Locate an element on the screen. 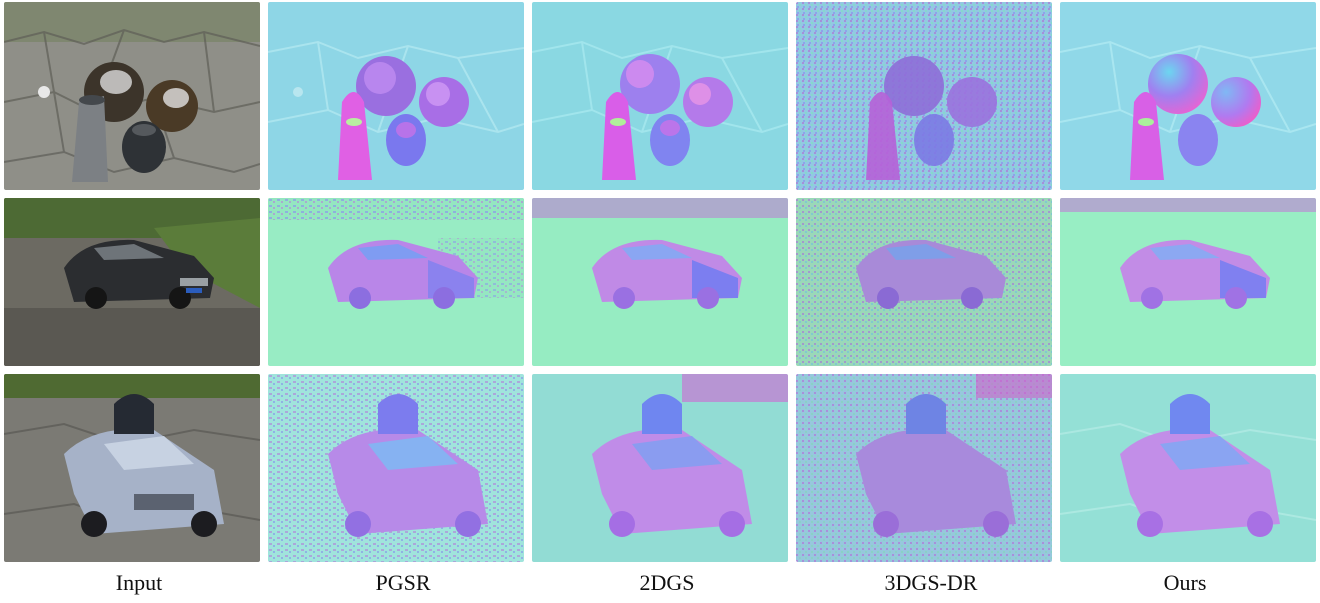 This screenshot has width=1320, height=603. image-2dgs-car is located at coordinates (660, 282).